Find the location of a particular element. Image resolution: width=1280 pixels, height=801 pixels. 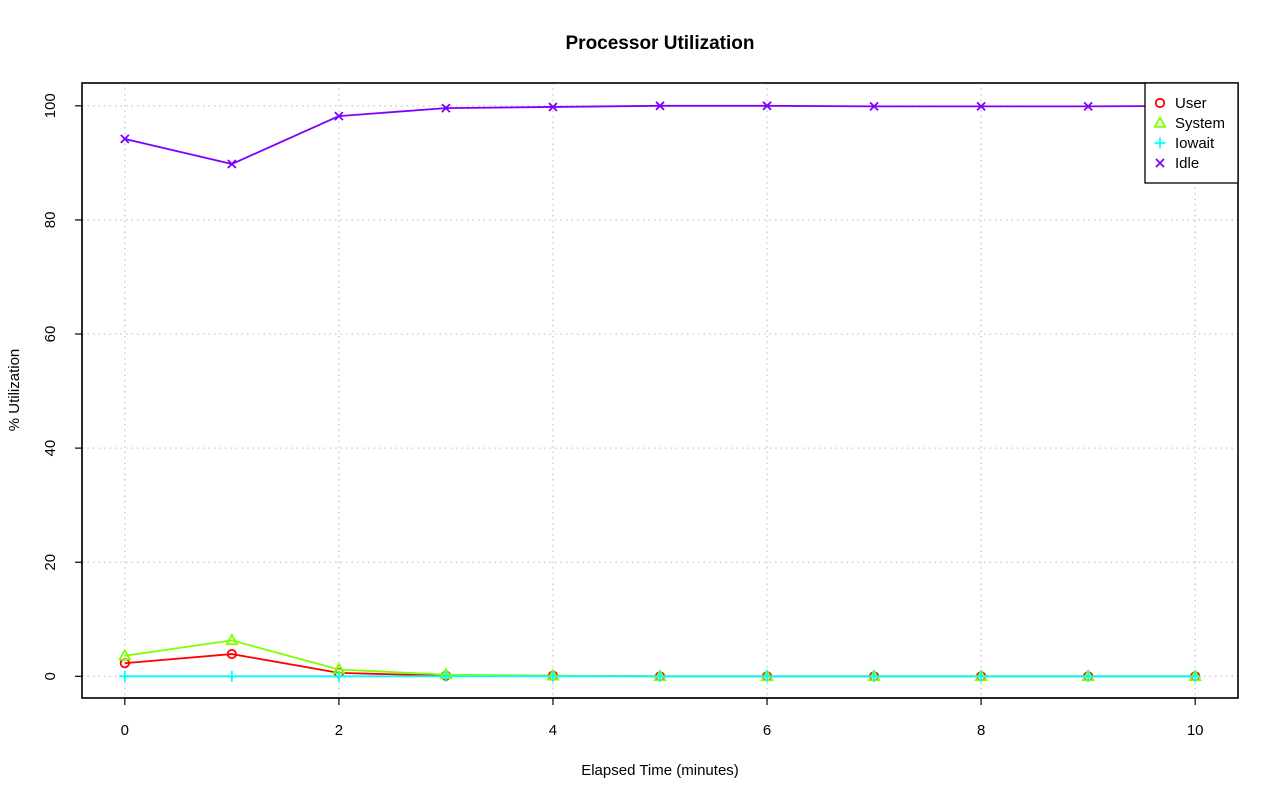

legend-marker-system is located at coordinates (1160, 121).